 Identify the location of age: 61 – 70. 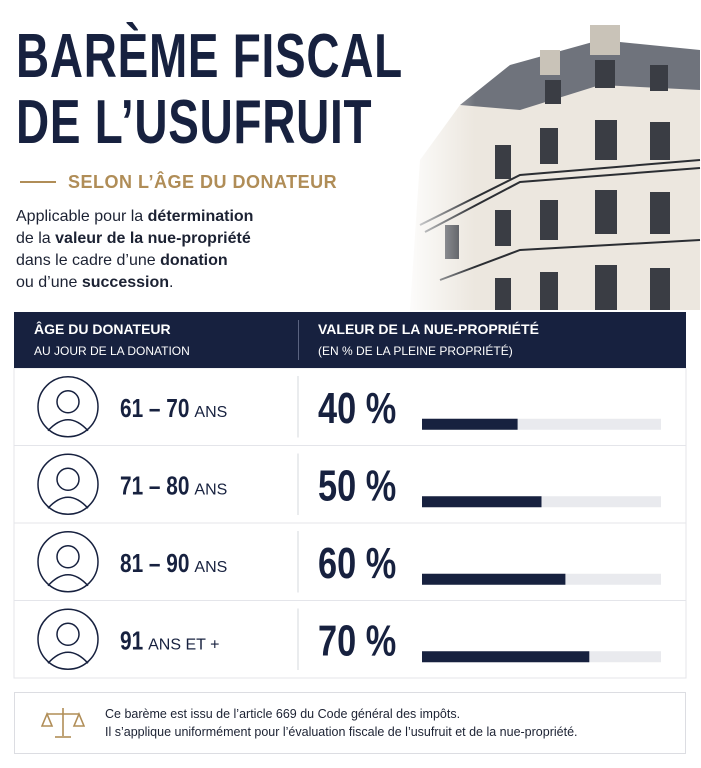
(154, 408).